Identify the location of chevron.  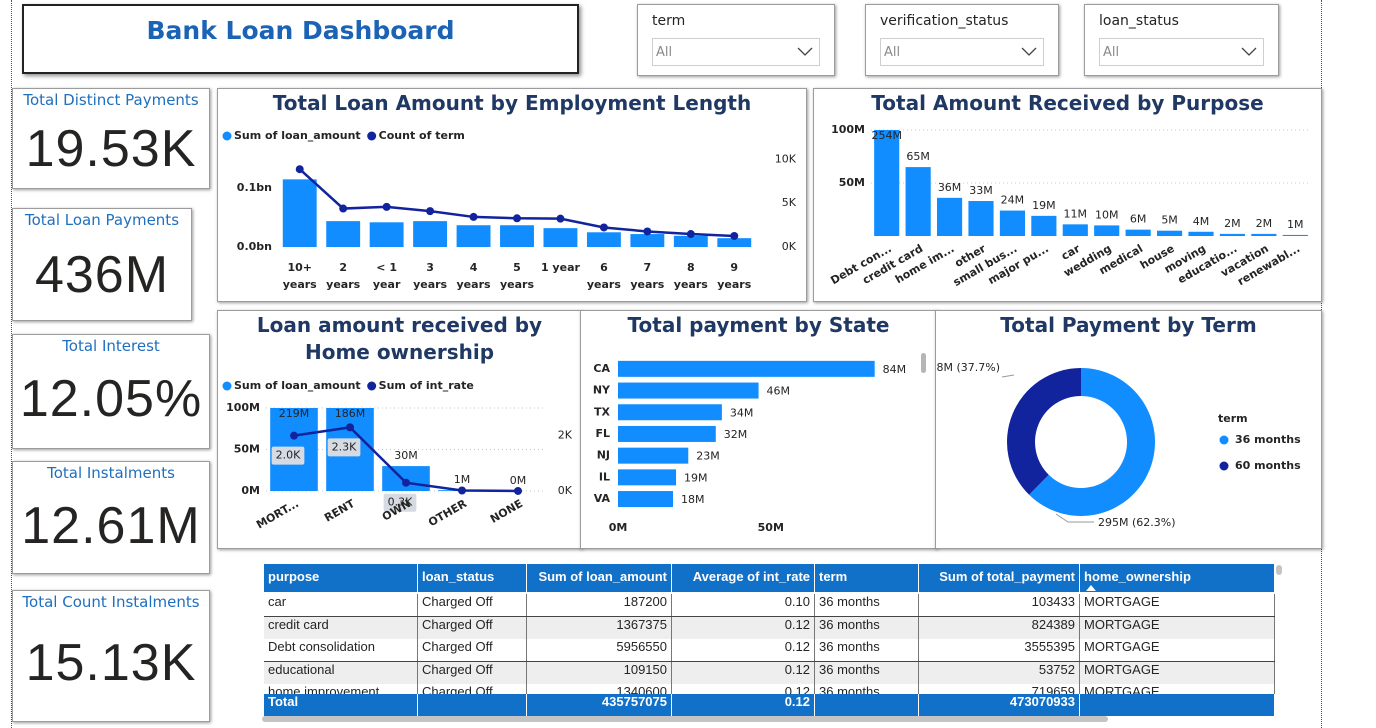
(805, 51).